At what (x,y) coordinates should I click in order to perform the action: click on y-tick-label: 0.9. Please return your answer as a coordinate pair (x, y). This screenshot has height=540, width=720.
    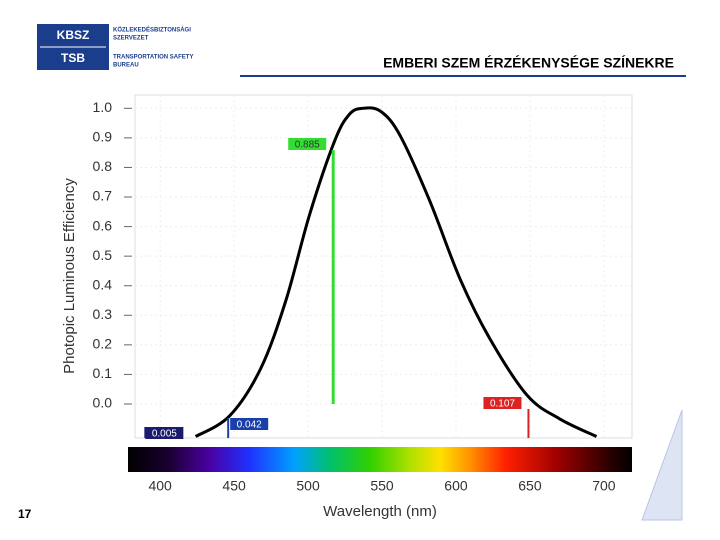
    Looking at the image, I should click on (103, 137).